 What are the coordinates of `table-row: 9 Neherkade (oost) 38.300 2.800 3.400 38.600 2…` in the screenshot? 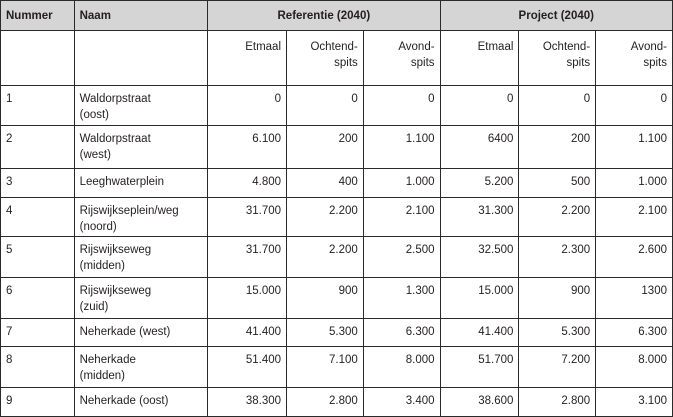 It's located at (336, 402).